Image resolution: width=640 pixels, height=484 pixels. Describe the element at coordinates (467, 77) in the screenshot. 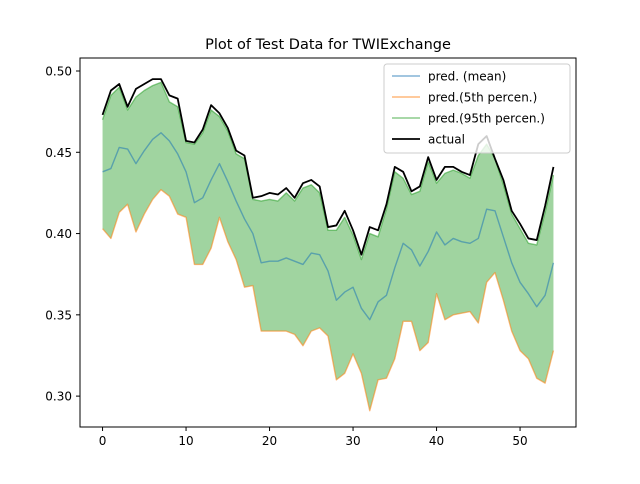

I see `legend-label: pred. (mean)` at that location.